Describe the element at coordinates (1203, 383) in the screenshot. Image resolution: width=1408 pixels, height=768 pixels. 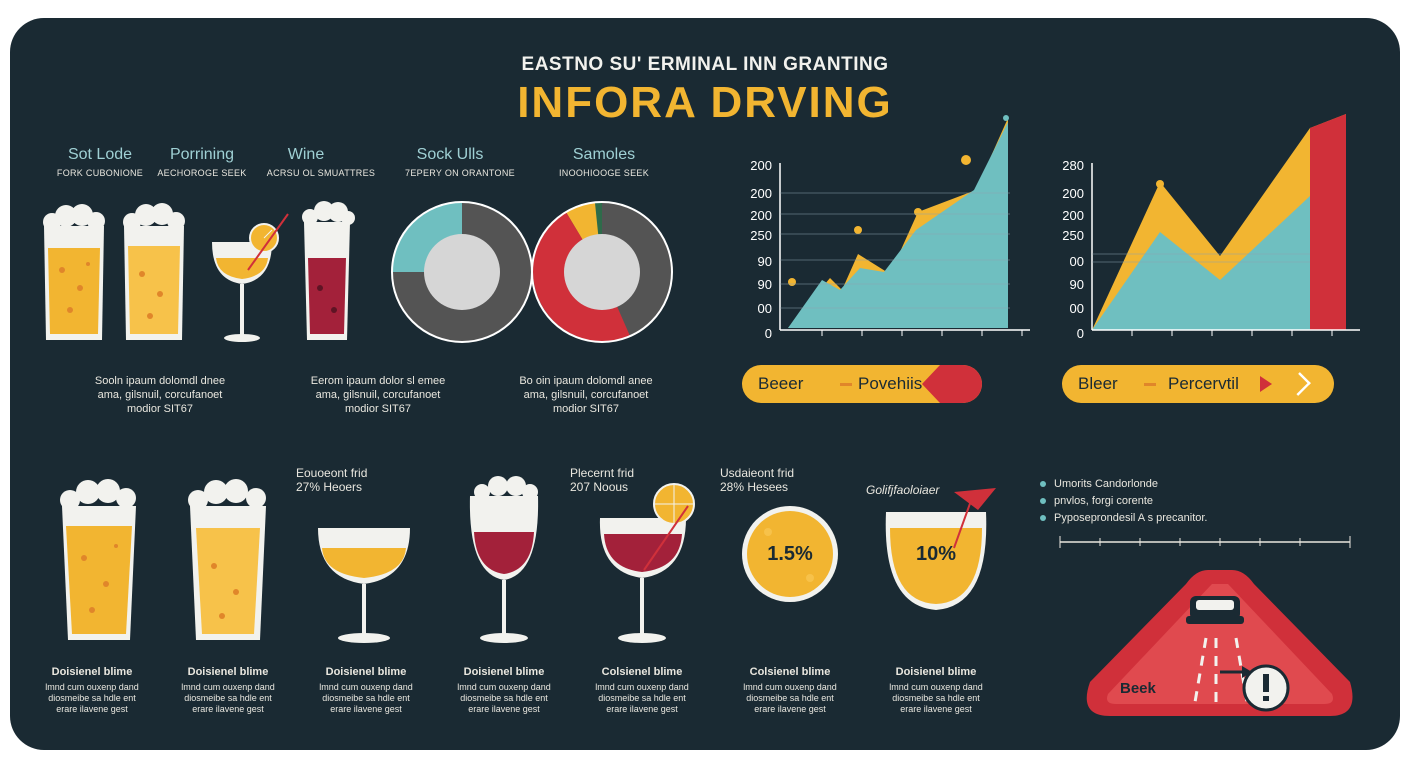
I see `pill-label-right: Percervtil` at that location.